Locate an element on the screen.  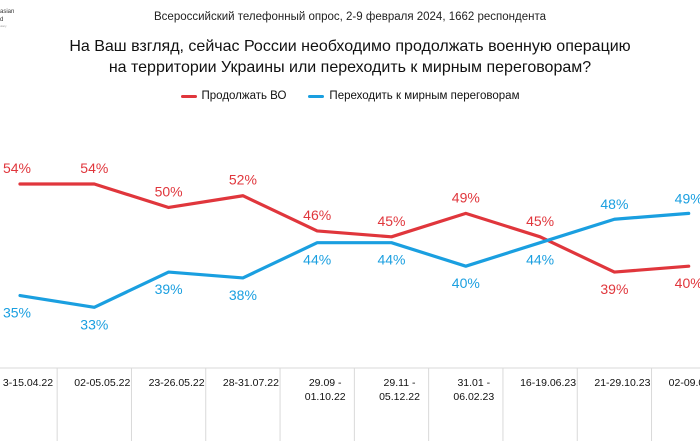
data-label-negotiate: 49% is located at coordinates (687, 198).